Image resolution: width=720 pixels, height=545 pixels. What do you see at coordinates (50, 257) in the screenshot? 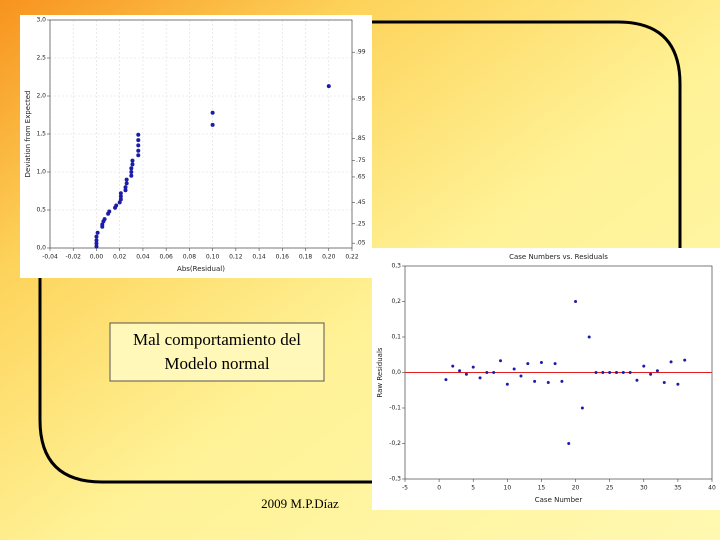
I see `x-tick-label: -0,04` at bounding box center [50, 257].